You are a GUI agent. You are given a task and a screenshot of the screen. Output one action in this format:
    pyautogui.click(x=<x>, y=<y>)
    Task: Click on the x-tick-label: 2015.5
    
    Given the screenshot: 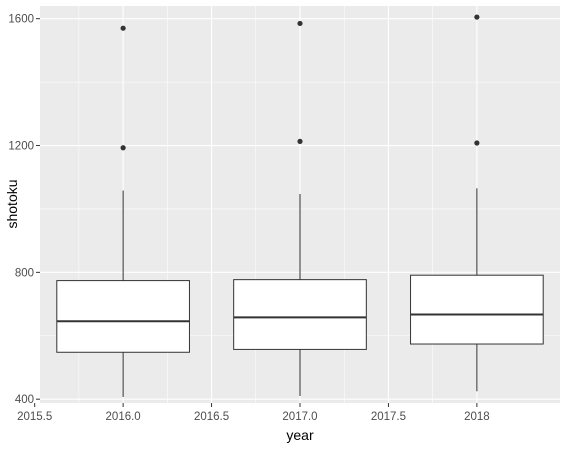 What is the action you would take?
    pyautogui.click(x=34, y=417)
    